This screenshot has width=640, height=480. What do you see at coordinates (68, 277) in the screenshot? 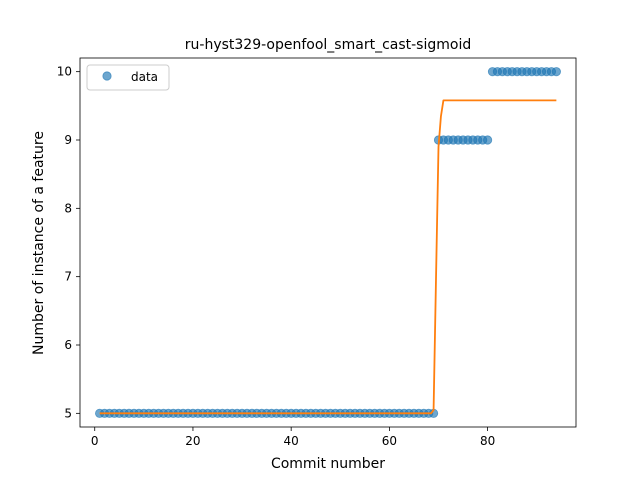
I see `y-tick-label: 7` at bounding box center [68, 277].